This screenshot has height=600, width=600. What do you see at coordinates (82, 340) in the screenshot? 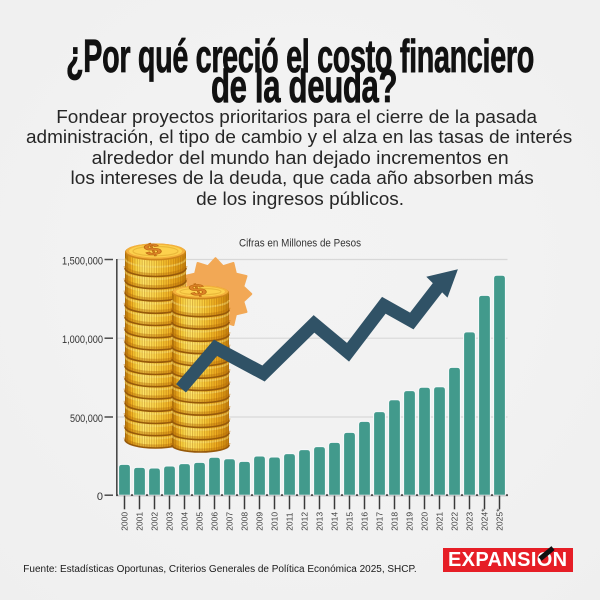
I see `svg-text: 1,000,000` at bounding box center [82, 340].